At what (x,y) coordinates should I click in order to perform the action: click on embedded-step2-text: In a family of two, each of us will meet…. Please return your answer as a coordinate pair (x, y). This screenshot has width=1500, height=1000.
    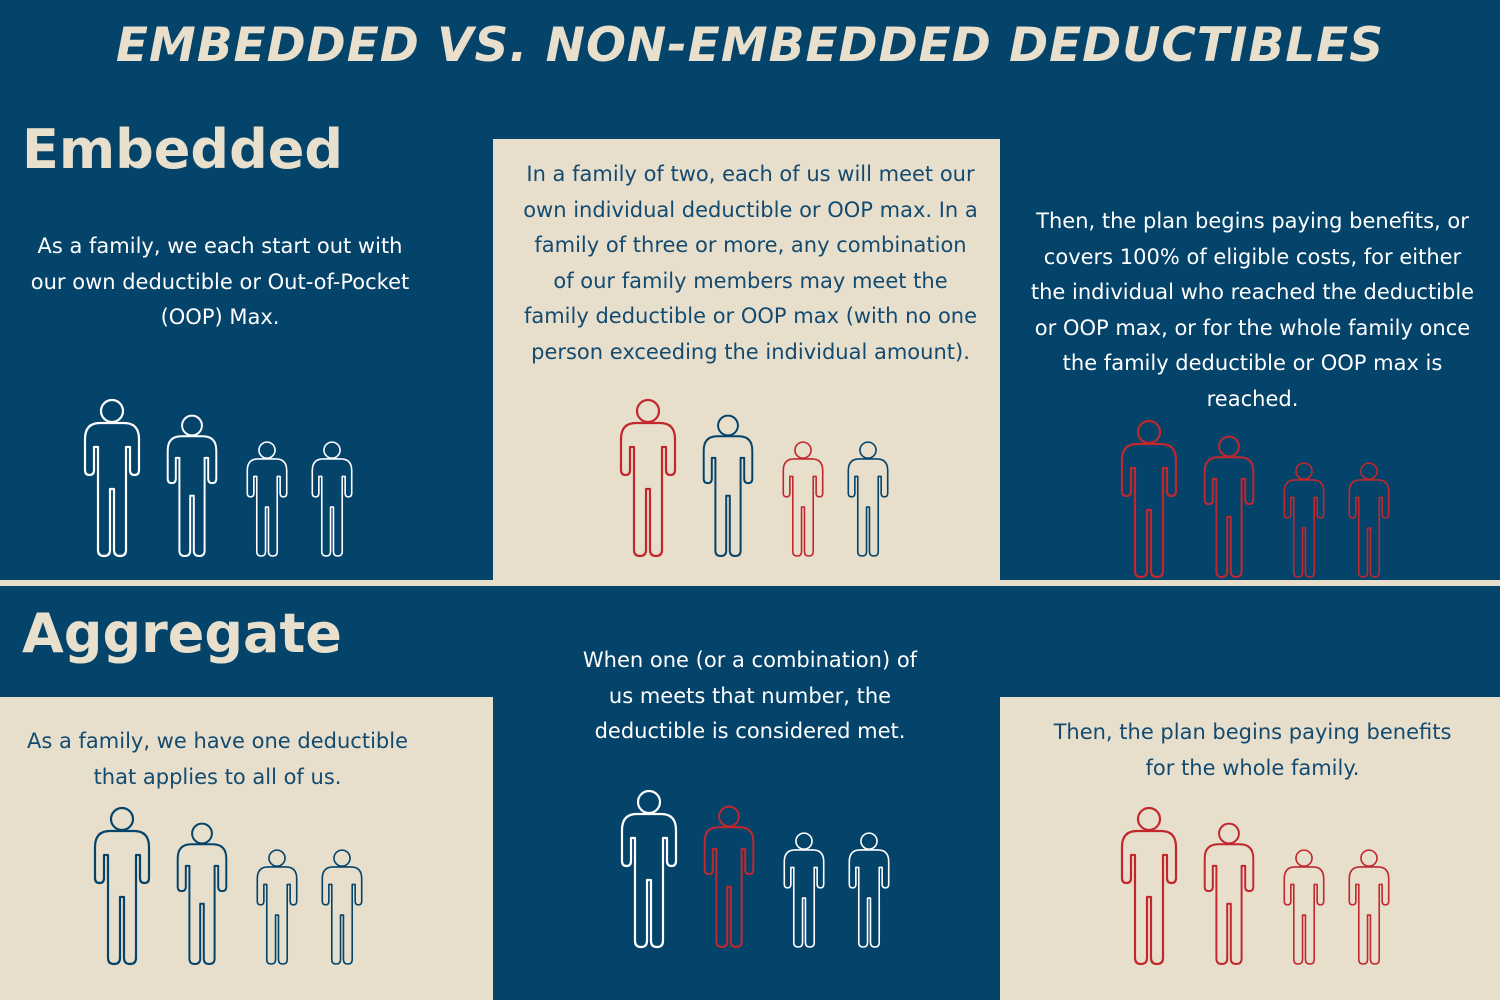
    Looking at the image, I should click on (750, 263).